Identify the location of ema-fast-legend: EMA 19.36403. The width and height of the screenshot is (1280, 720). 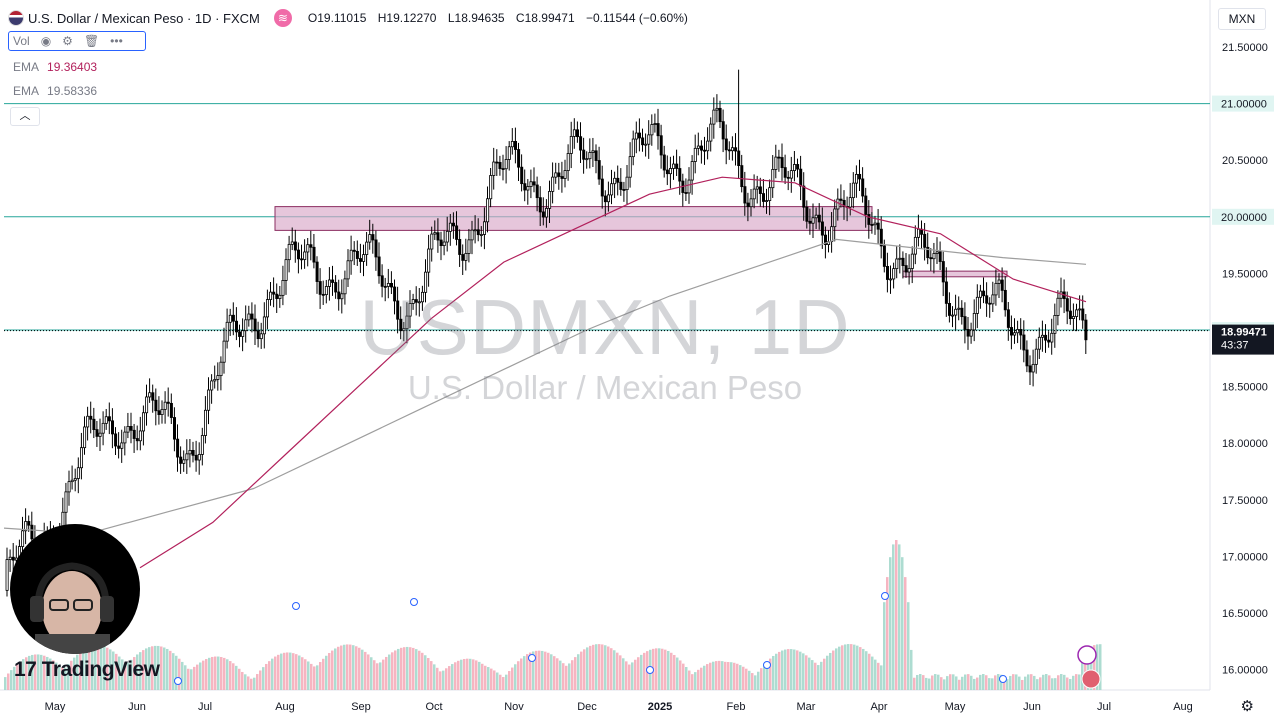
(55, 67).